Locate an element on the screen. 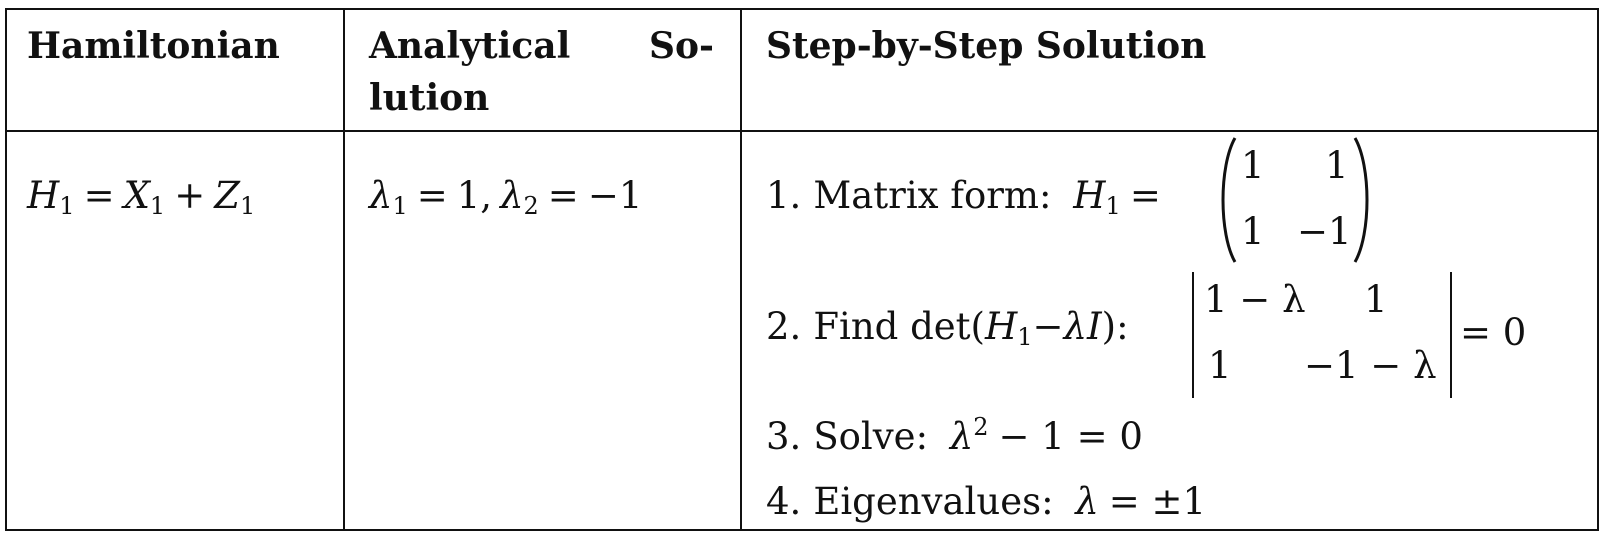  header-solution-part1: So- is located at coordinates (681, 46).